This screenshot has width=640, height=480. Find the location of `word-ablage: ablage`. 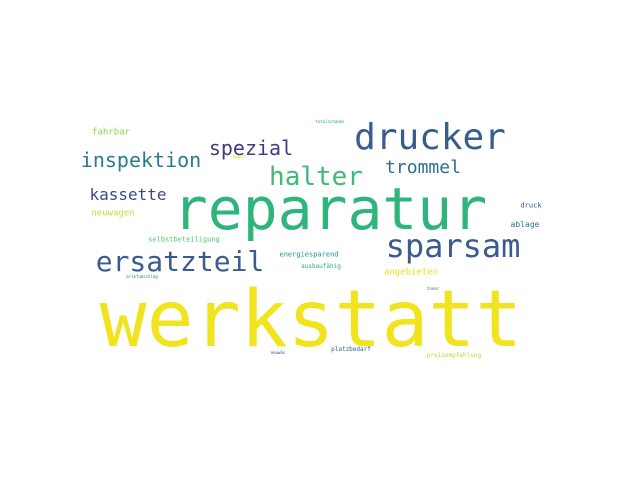

word-ablage: ablage is located at coordinates (525, 224).